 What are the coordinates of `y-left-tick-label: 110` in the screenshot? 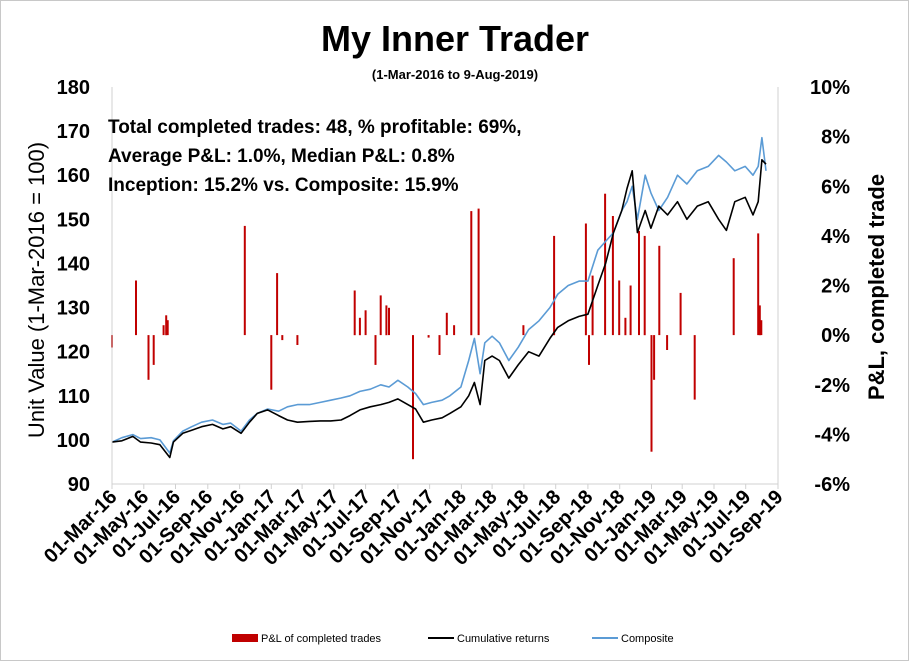 It's located at (74, 397).